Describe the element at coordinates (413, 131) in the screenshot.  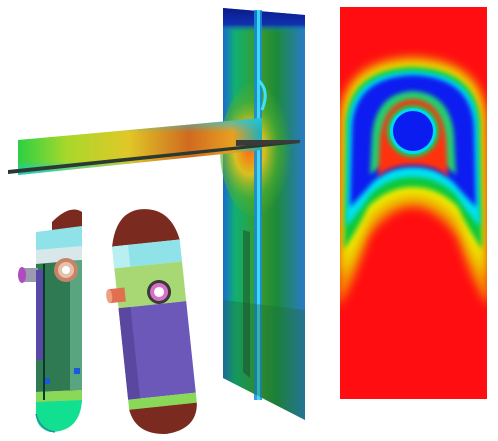
I see `inner-cylinder` at that location.